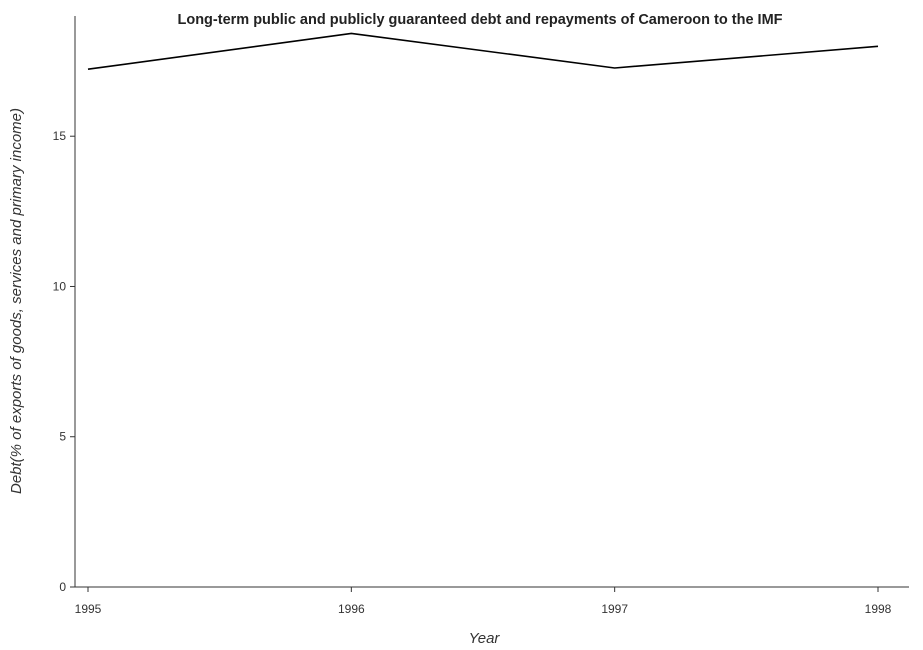 Image resolution: width=923 pixels, height=650 pixels. I want to click on series-line, so click(483, 51).